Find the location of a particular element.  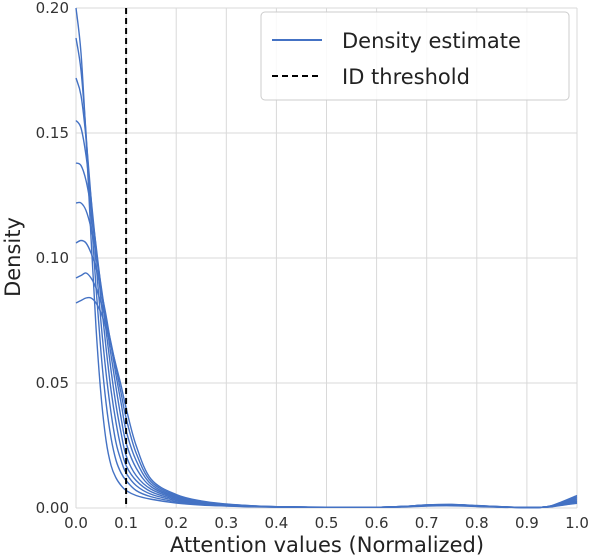

x-tick-label: 0.6 is located at coordinates (377, 523).